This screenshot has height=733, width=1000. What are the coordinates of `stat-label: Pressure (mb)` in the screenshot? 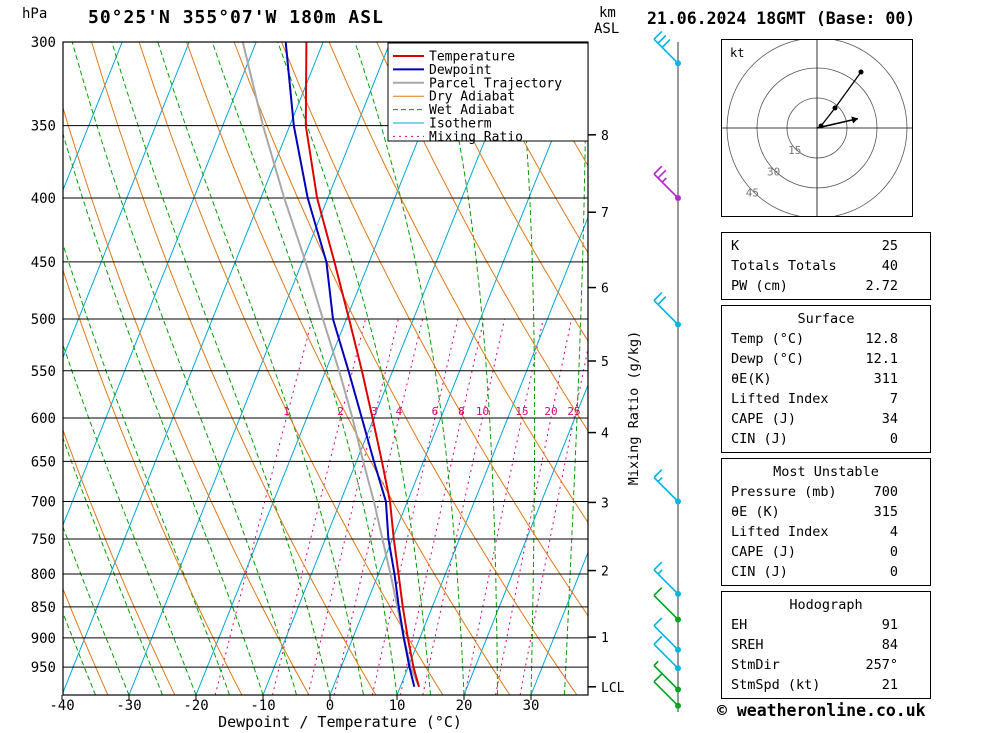 It's located at (784, 492).